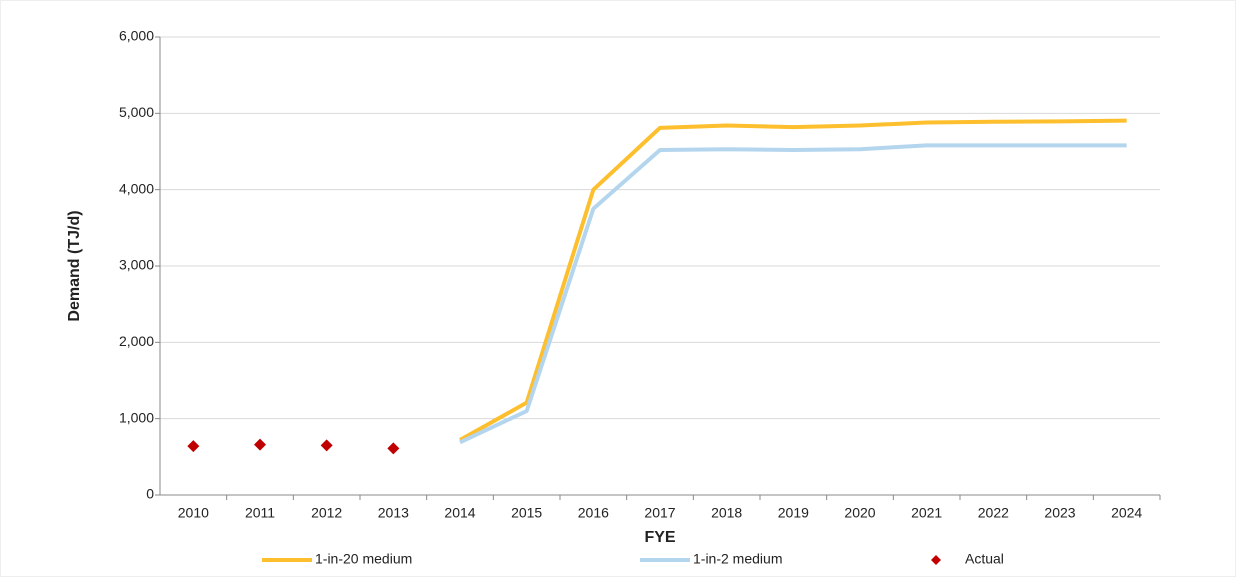  I want to click on legend-label: 1-in-20 medium, so click(363, 559).